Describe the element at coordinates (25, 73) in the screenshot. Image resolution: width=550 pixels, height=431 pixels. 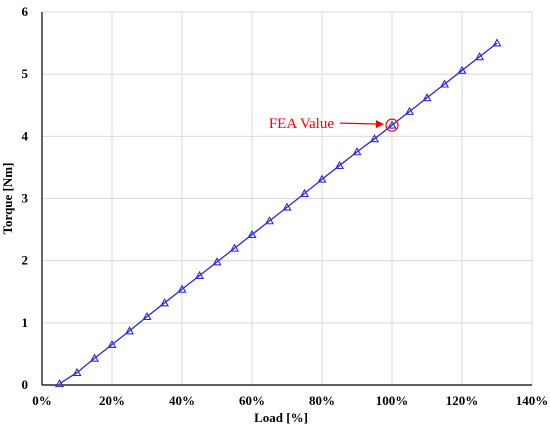
I see `y-tick-label: 5` at that location.